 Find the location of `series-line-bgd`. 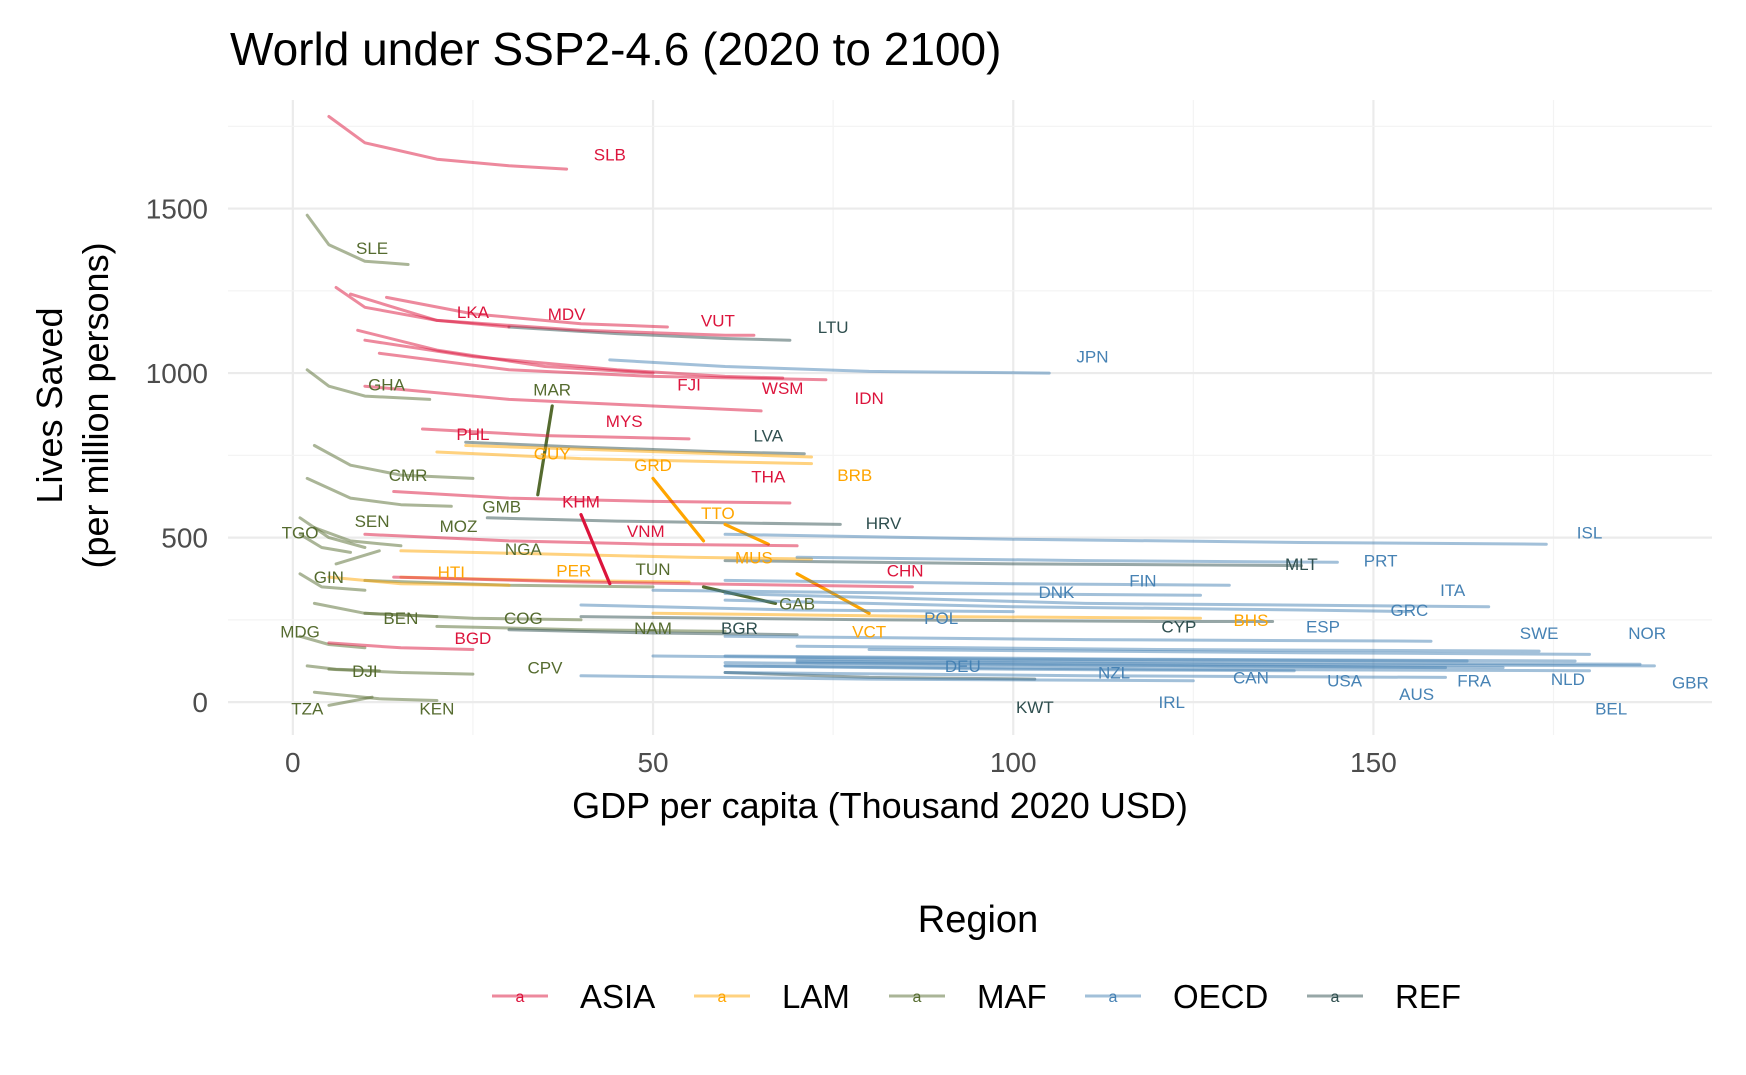

series-line-bgd is located at coordinates (401, 646).